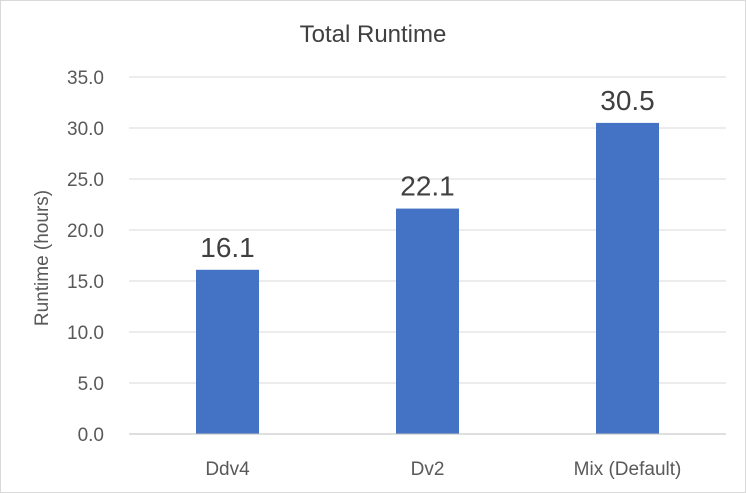 The height and width of the screenshot is (493, 746). I want to click on data-label-mix-default: 30.5, so click(627, 100).